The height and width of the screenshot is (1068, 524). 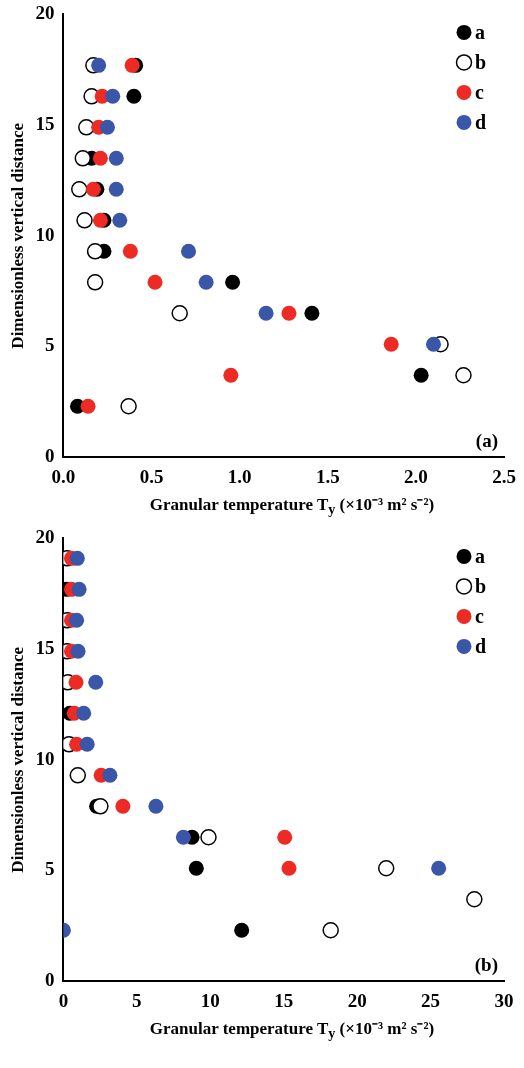 What do you see at coordinates (63, 476) in the screenshot?
I see `x-tick-label: 0.0` at bounding box center [63, 476].